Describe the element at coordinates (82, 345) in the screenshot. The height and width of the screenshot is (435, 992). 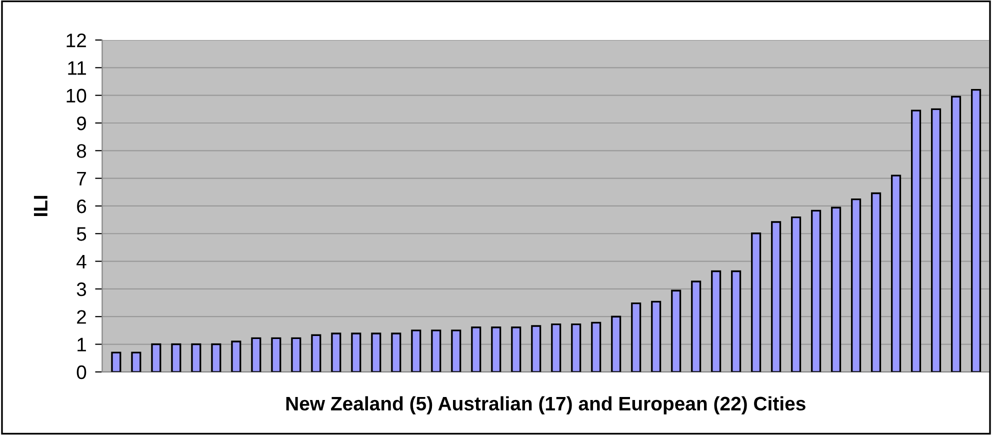
I see `y-tick-label: 1` at that location.